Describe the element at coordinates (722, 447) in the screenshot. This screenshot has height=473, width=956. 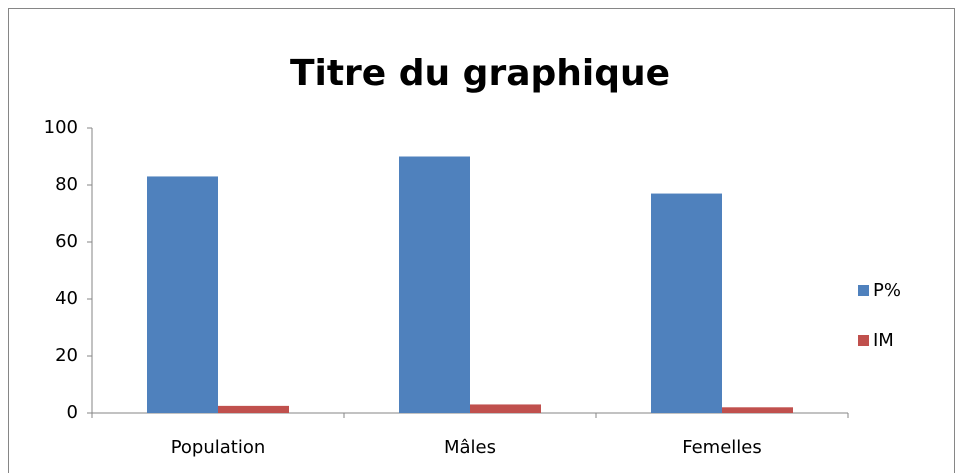
I see `x-tick-label: Femelles` at that location.